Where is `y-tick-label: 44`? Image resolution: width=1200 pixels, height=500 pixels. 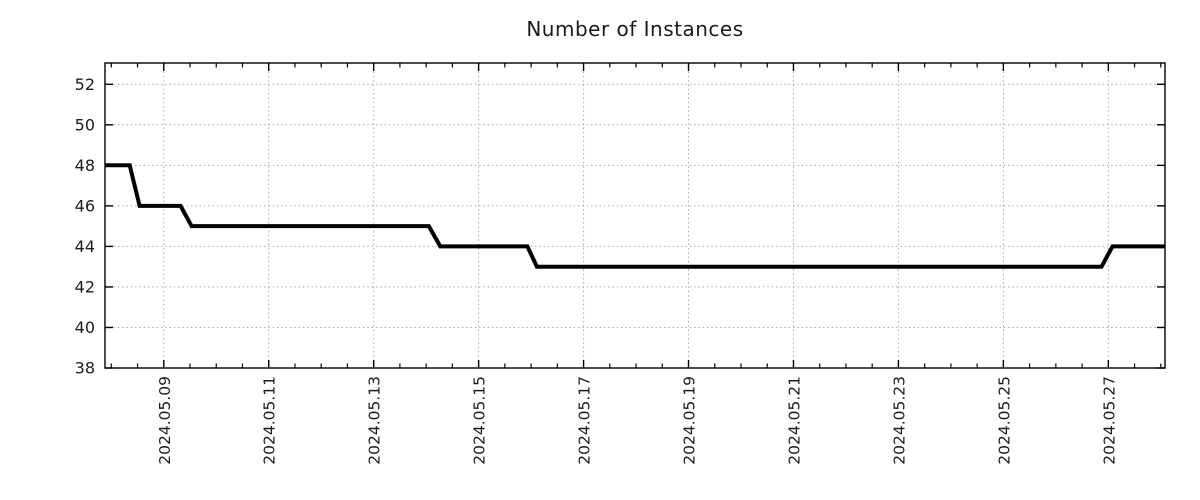 y-tick-label: 44 is located at coordinates (85, 246).